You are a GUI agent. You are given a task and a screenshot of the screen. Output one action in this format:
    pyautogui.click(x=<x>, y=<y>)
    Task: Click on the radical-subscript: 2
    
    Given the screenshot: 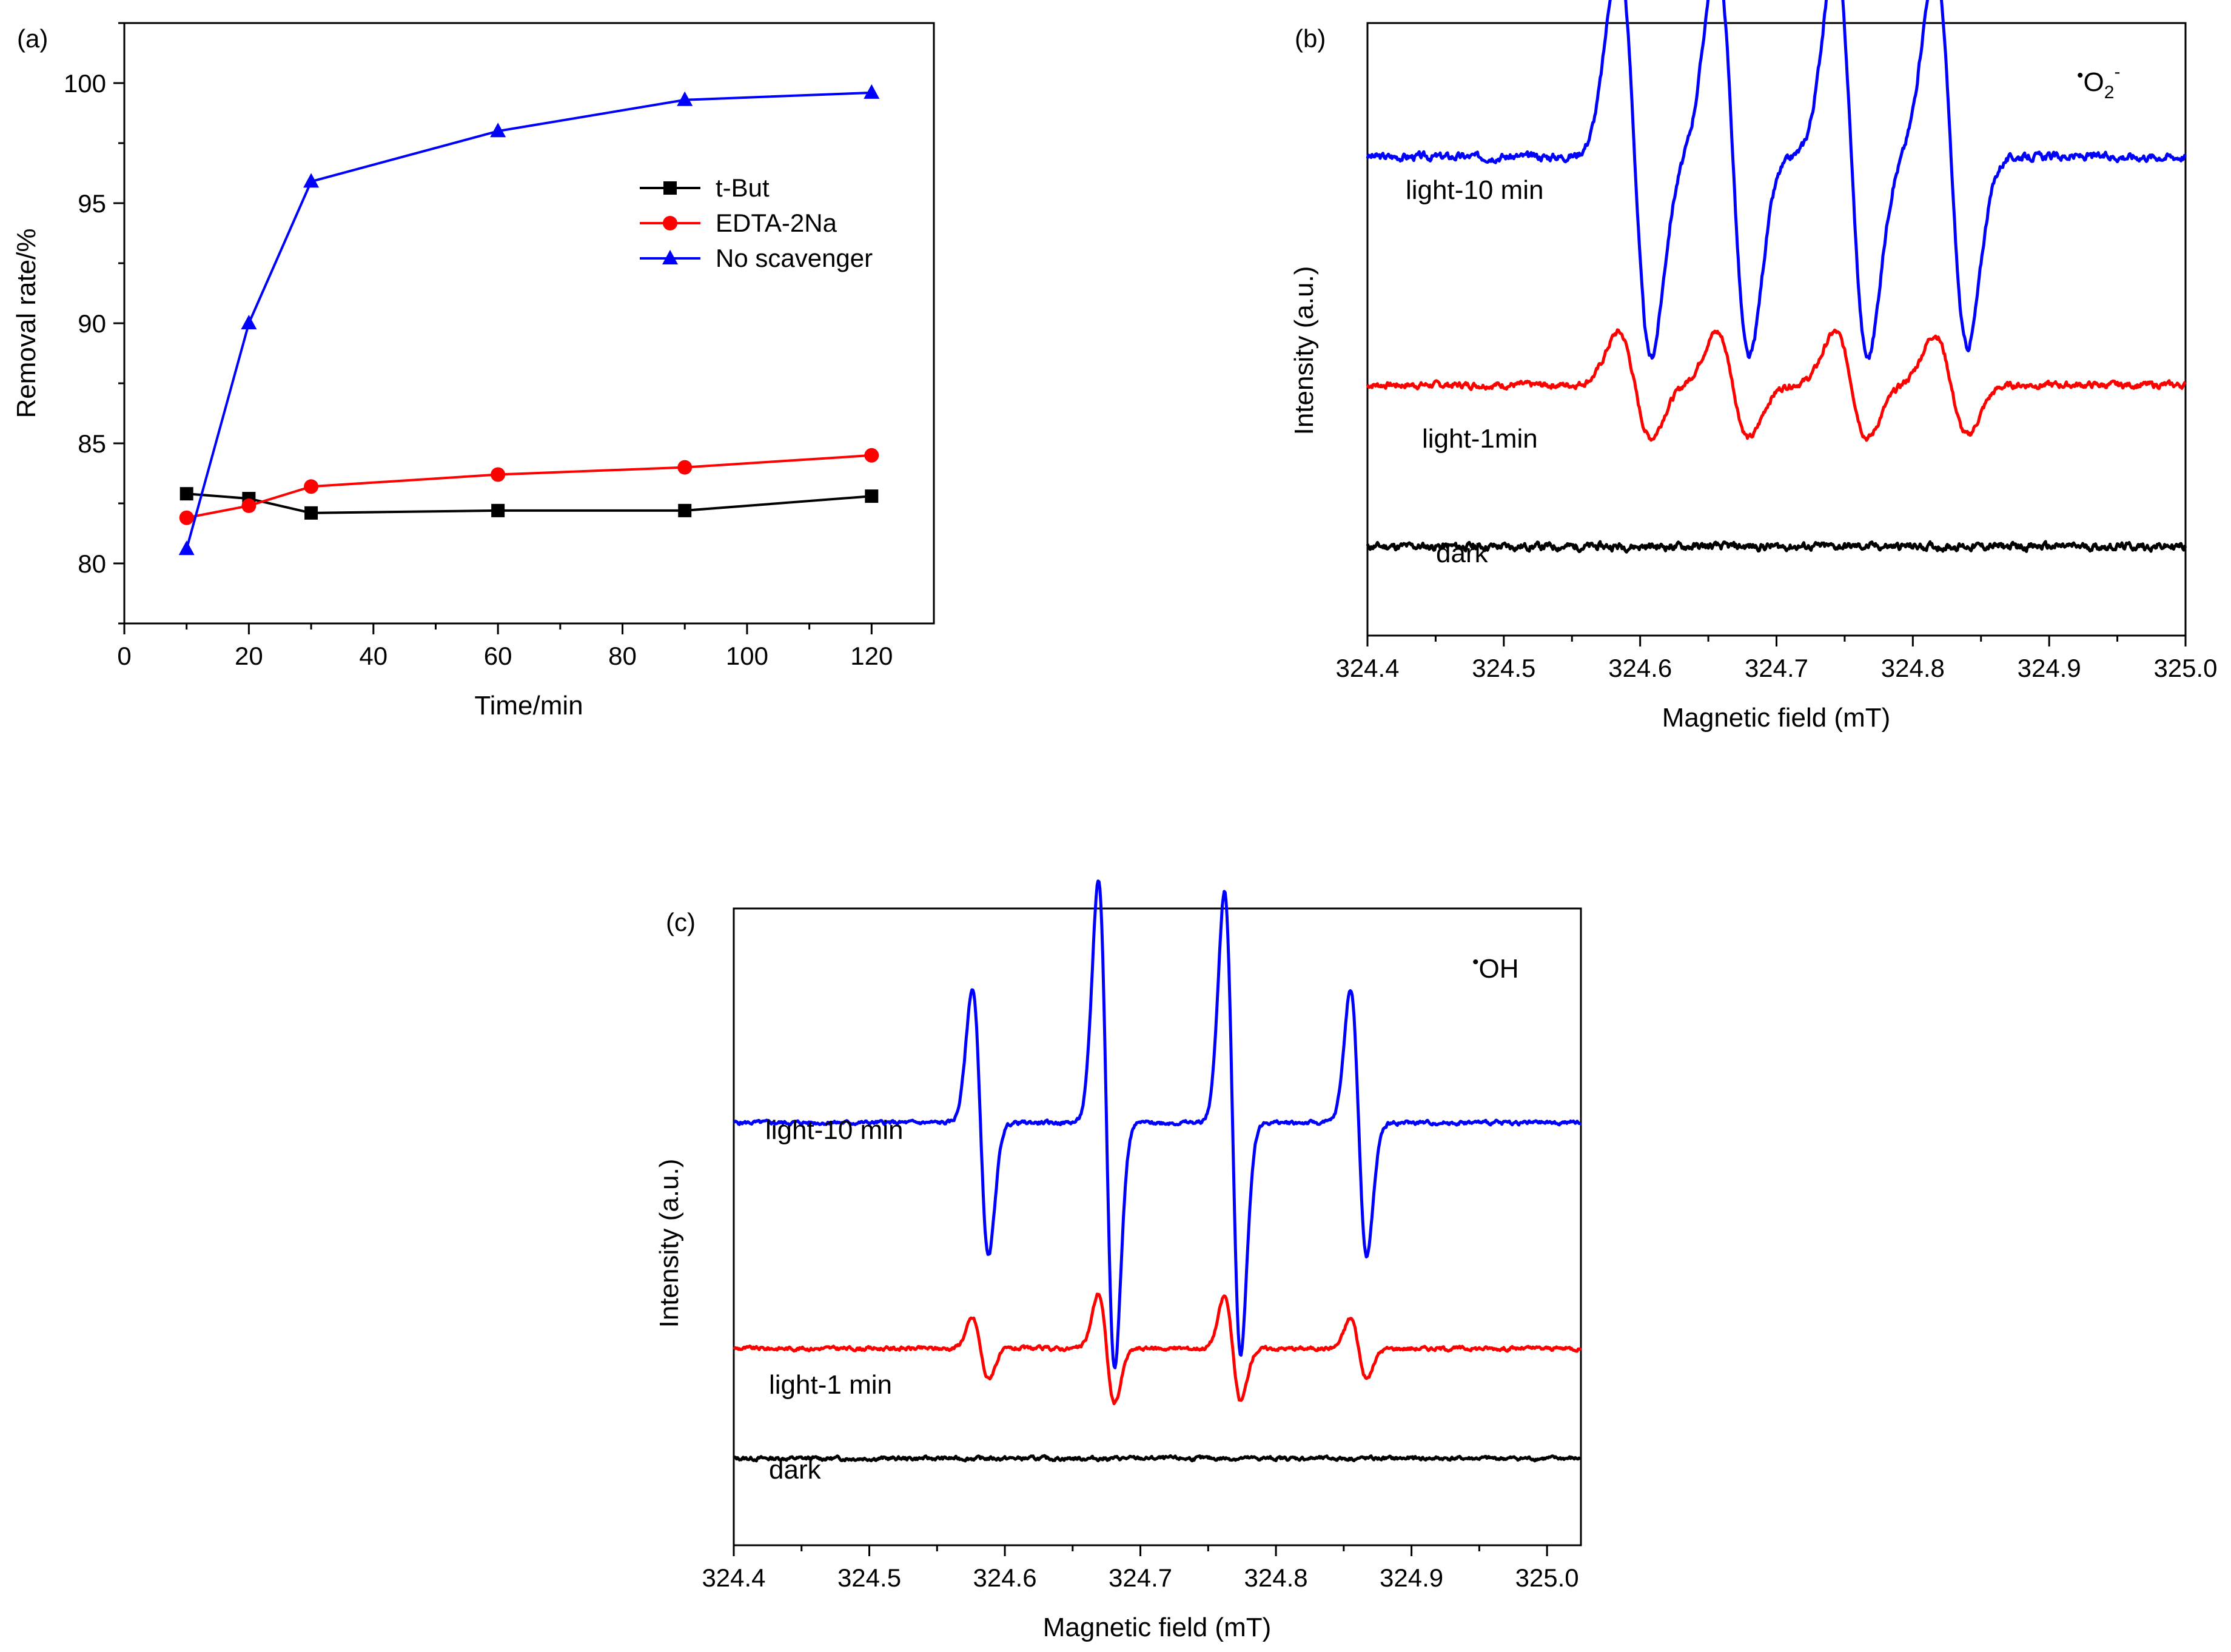 What is the action you would take?
    pyautogui.click(x=2109, y=92)
    